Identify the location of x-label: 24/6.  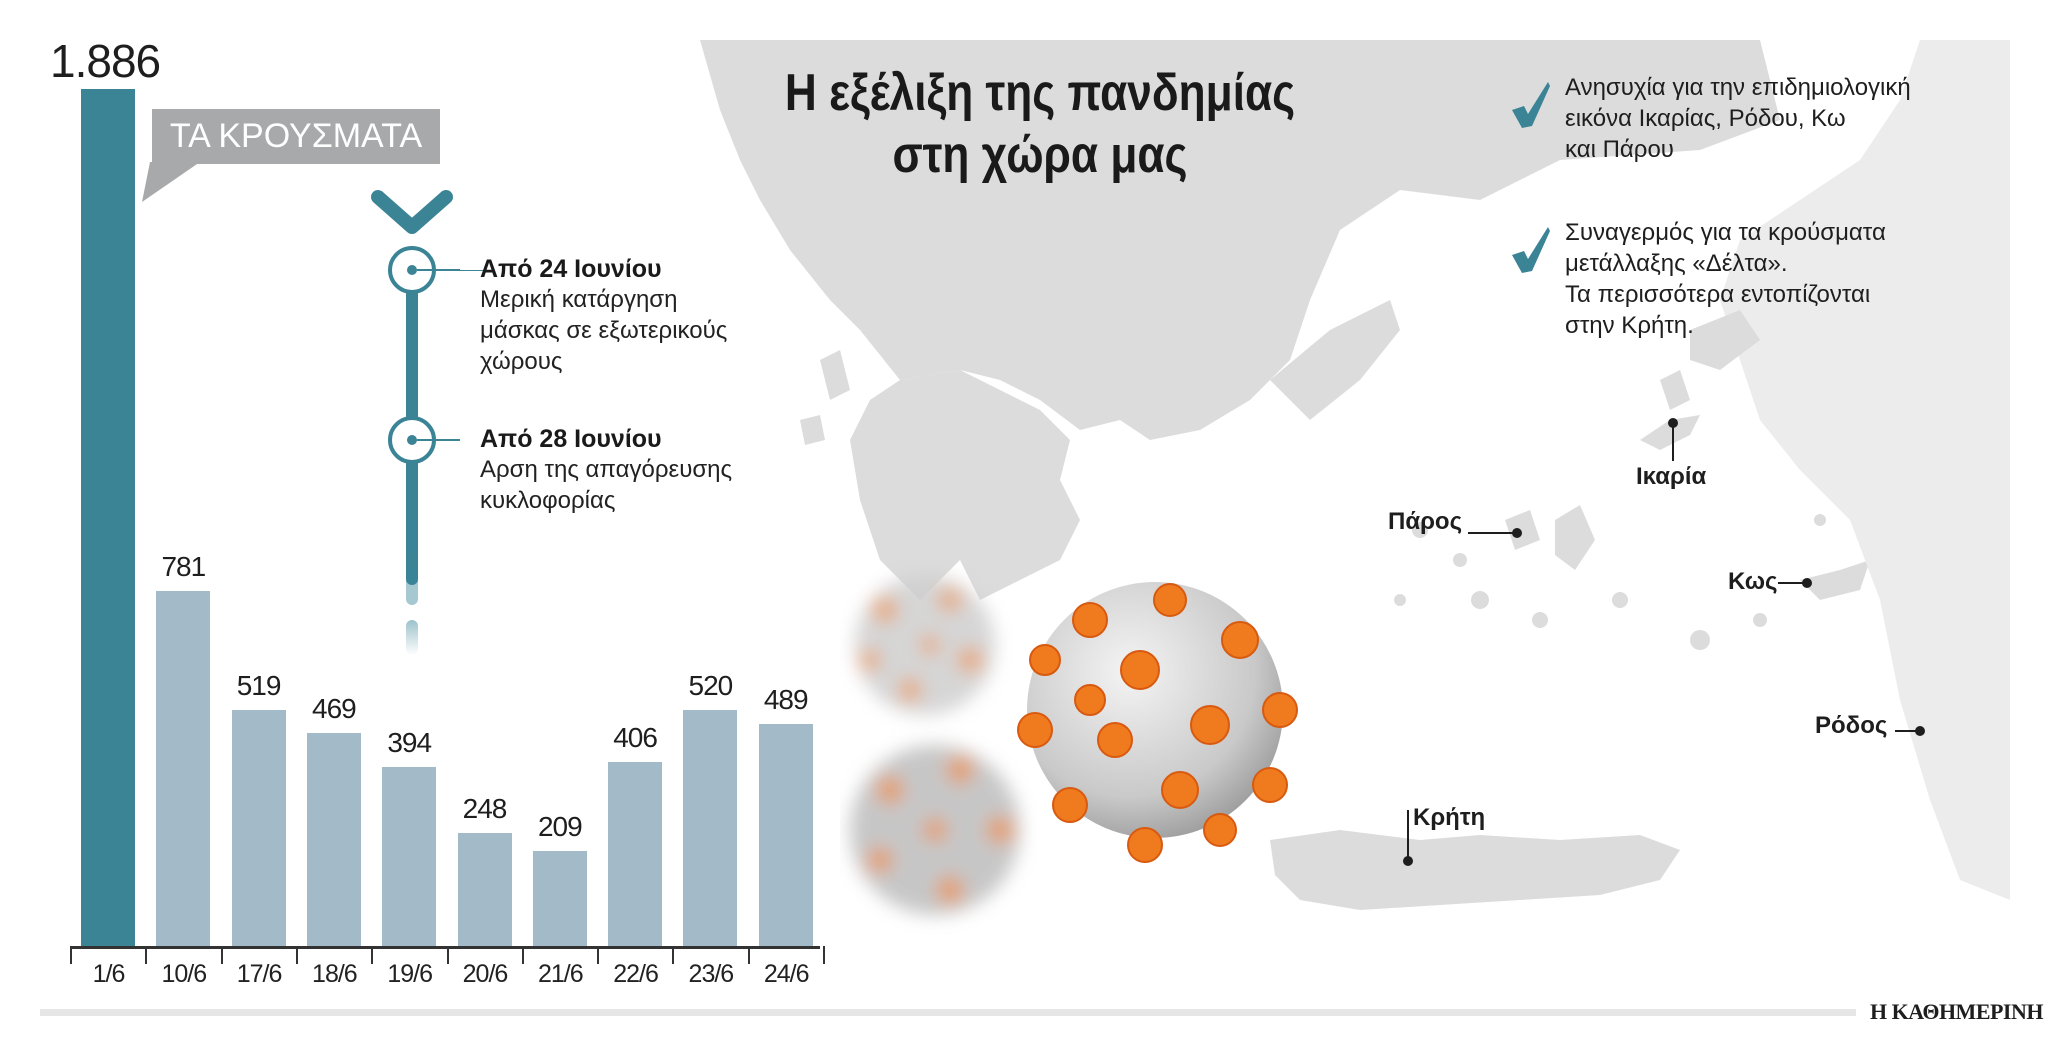
(786, 974).